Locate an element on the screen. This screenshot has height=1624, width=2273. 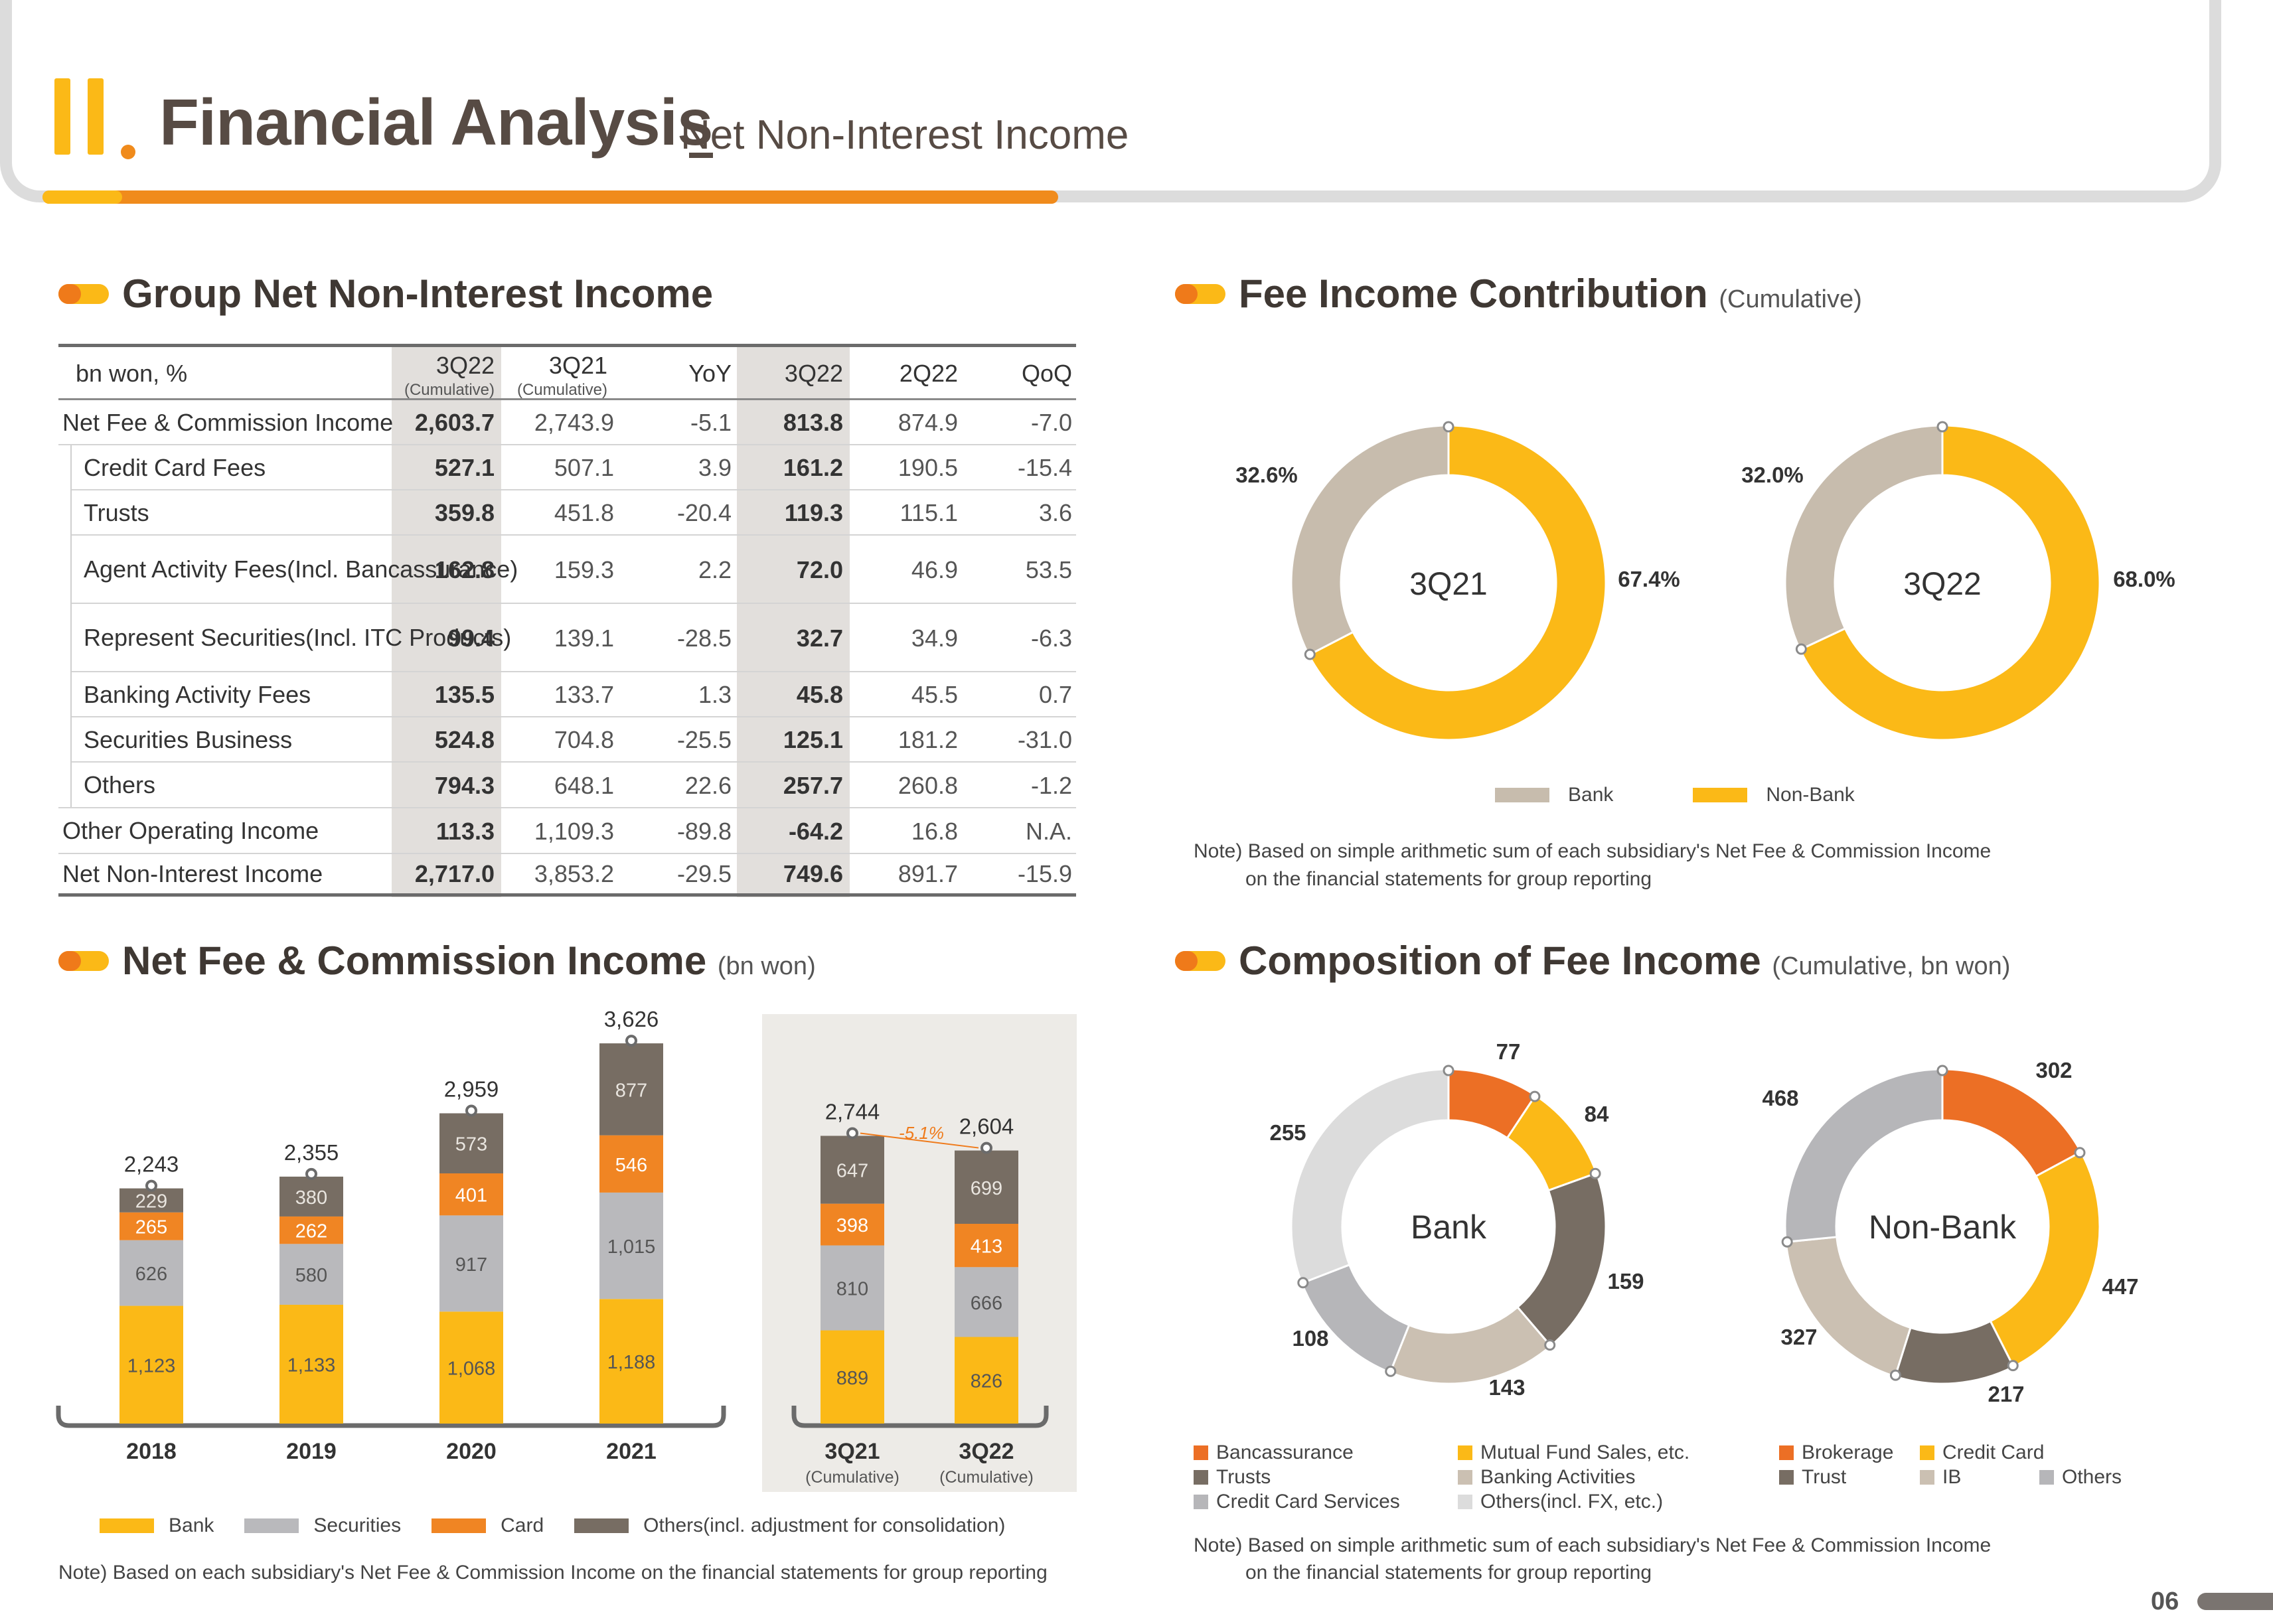
bar-segment-label: 810 is located at coordinates (852, 1289).